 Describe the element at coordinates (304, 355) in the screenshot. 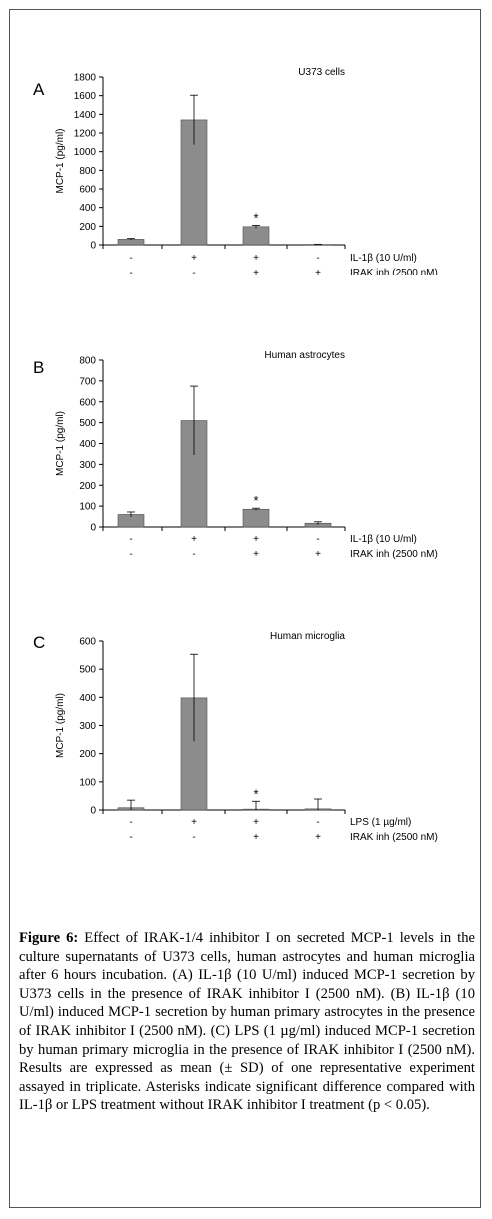

I see `chart-title: Human astrocytes` at that location.